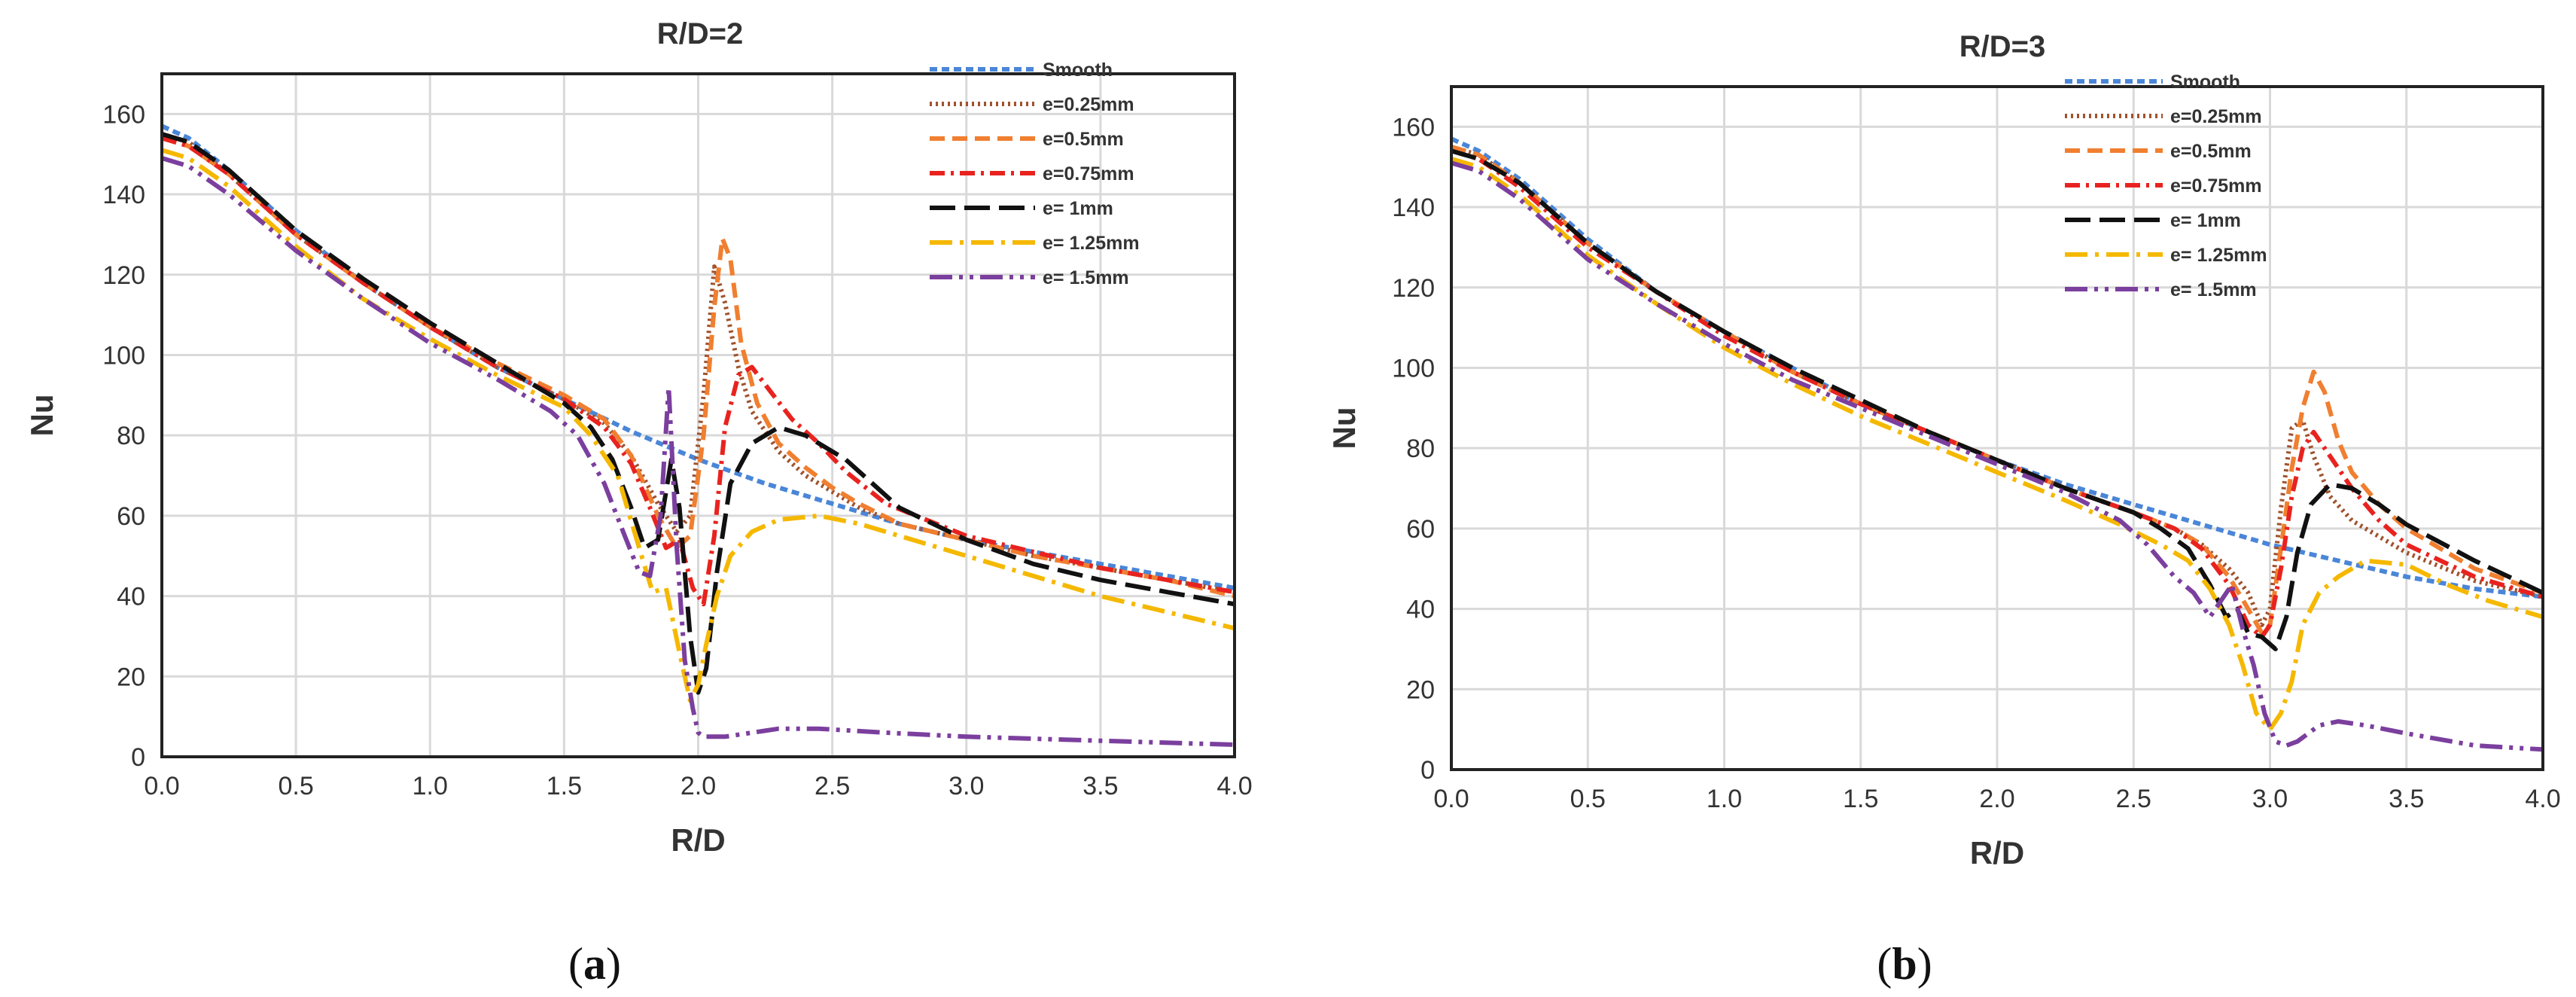 This screenshot has width=2576, height=997. Describe the element at coordinates (700, 33) in the screenshot. I see `chart-title: R/D=2` at that location.